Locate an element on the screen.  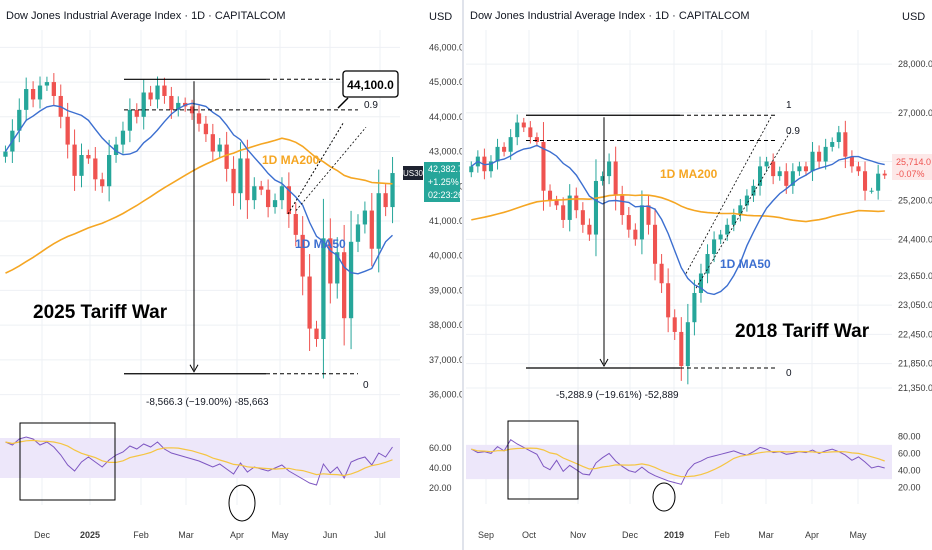
l-y-tick-label: 39,000.0 is located at coordinates (446, 290).